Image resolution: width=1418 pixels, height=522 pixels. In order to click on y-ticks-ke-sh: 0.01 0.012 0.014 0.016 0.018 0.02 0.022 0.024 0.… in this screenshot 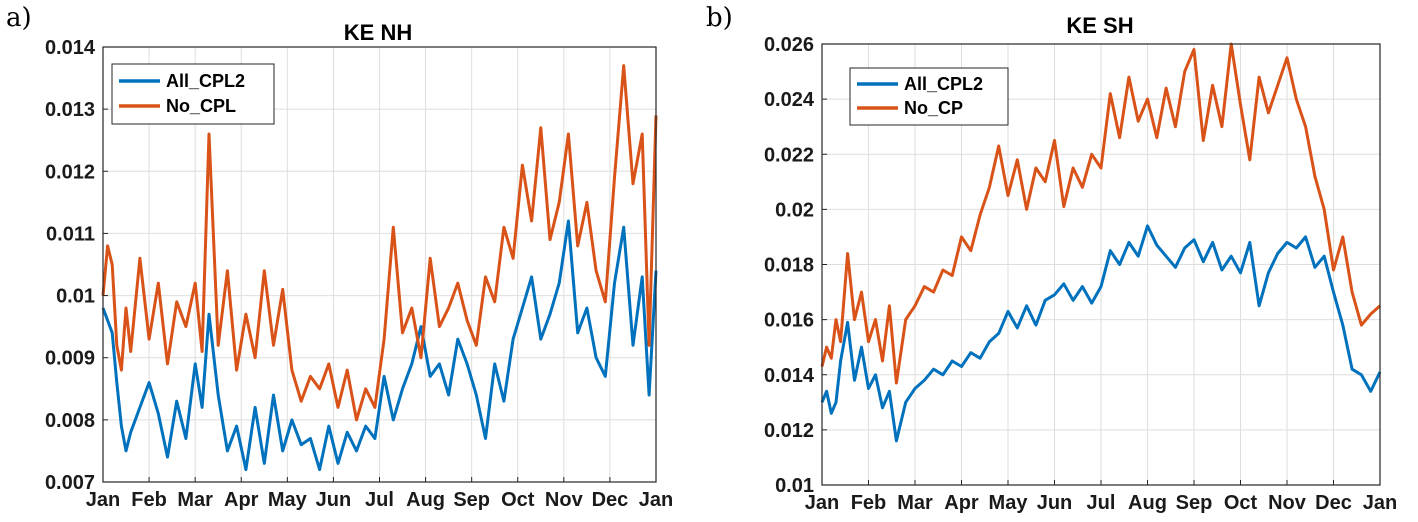, I will do `click(795, 265)`.